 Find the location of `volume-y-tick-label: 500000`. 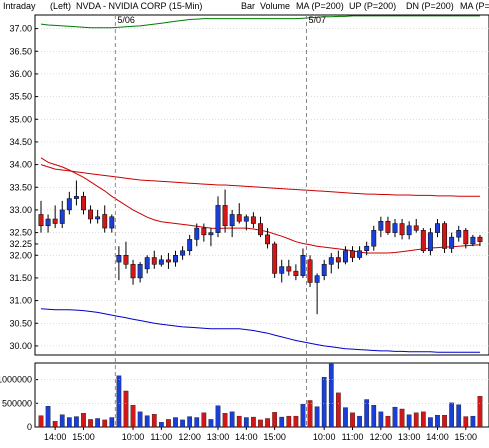

volume-y-tick-label: 500000 is located at coordinates (17, 403).